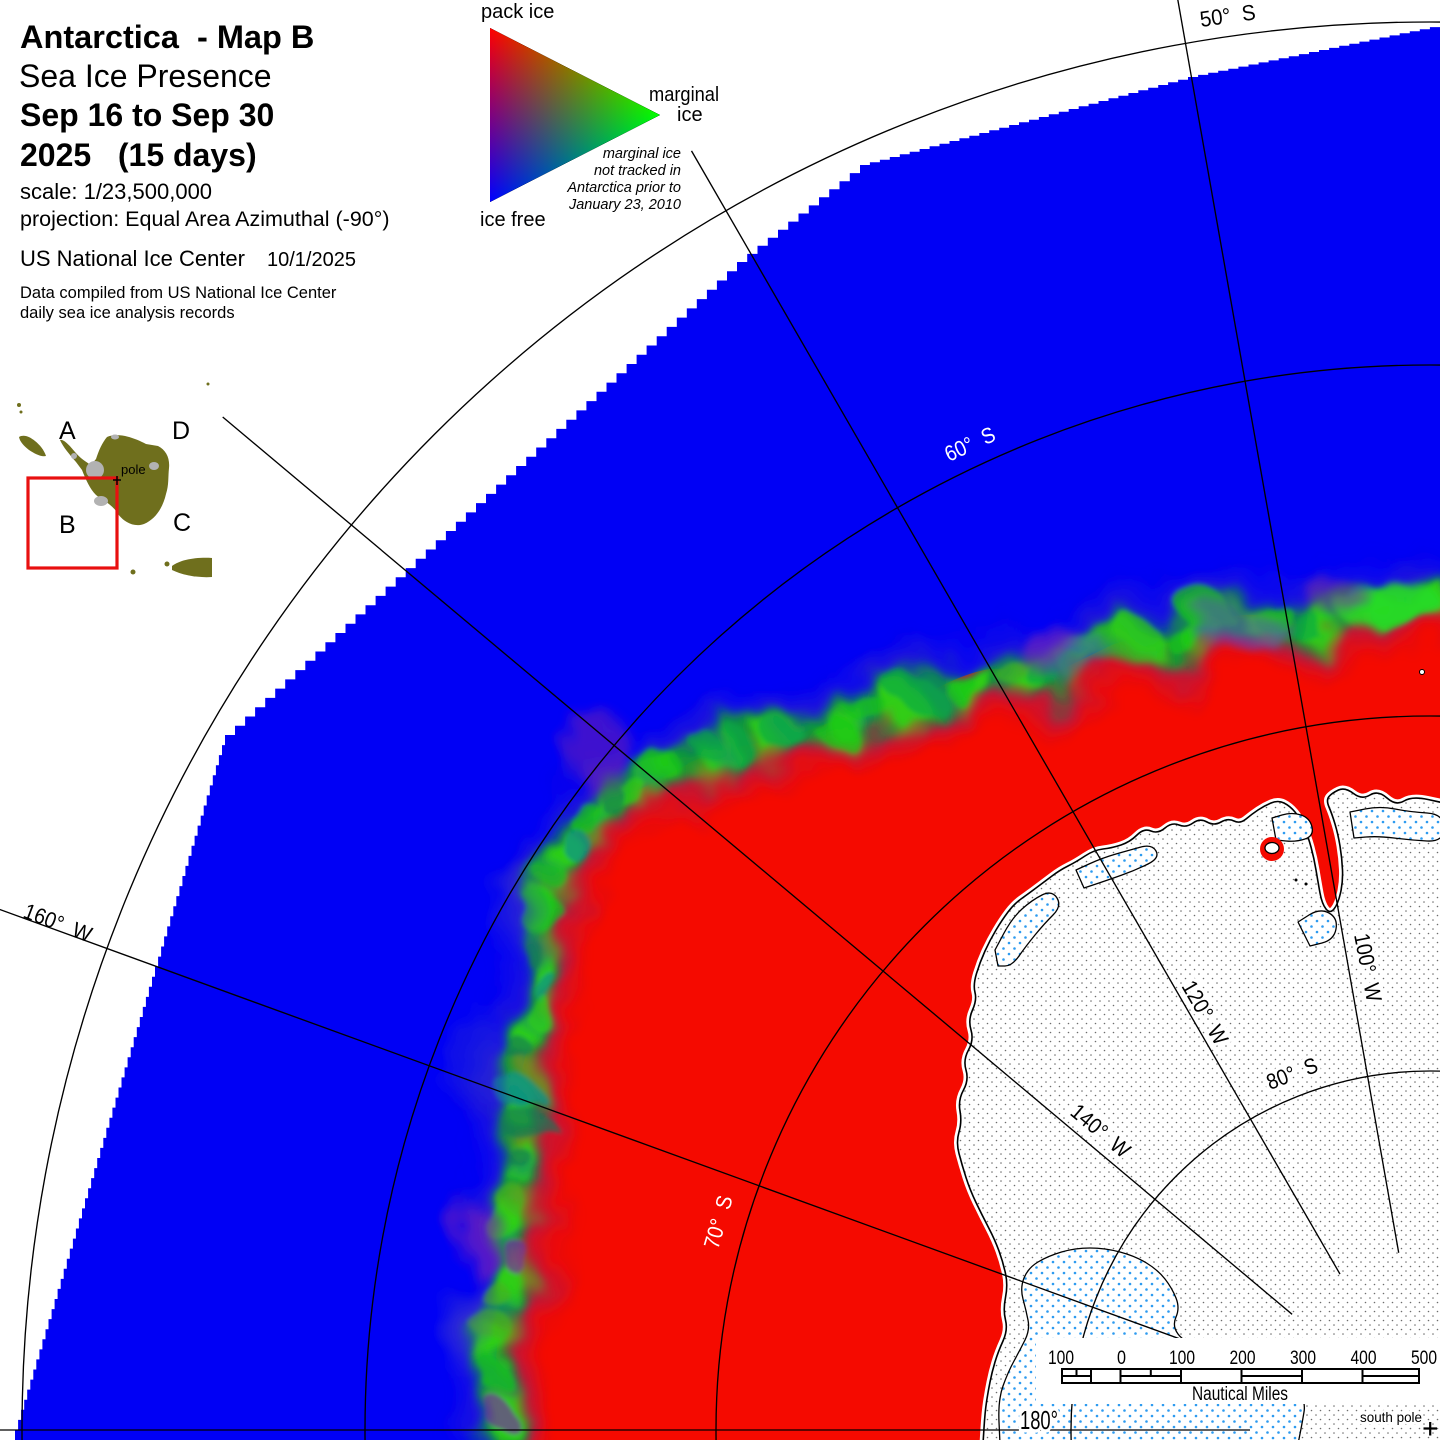 The image size is (1440, 1440). I want to click on svg-text: Antarctica - Map B, so click(167, 37).